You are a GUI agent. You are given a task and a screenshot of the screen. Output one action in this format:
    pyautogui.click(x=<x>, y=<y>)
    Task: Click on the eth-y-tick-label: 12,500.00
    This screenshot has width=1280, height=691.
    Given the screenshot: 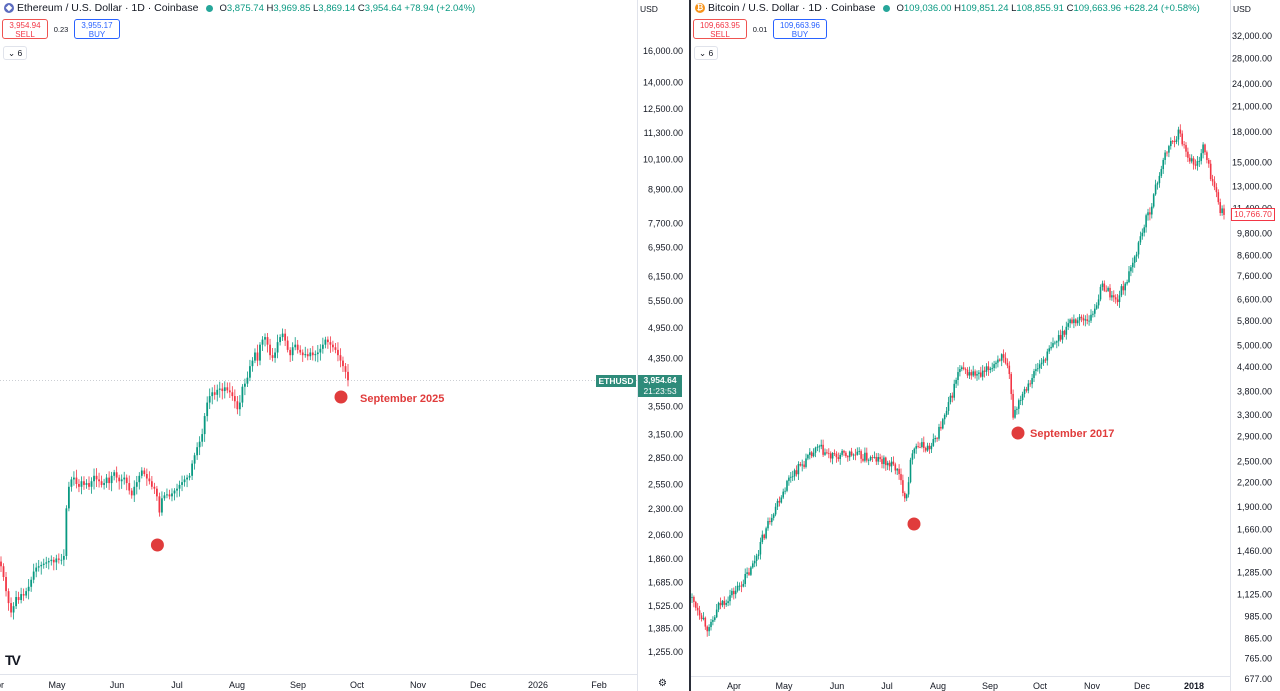 What is the action you would take?
    pyautogui.click(x=663, y=109)
    